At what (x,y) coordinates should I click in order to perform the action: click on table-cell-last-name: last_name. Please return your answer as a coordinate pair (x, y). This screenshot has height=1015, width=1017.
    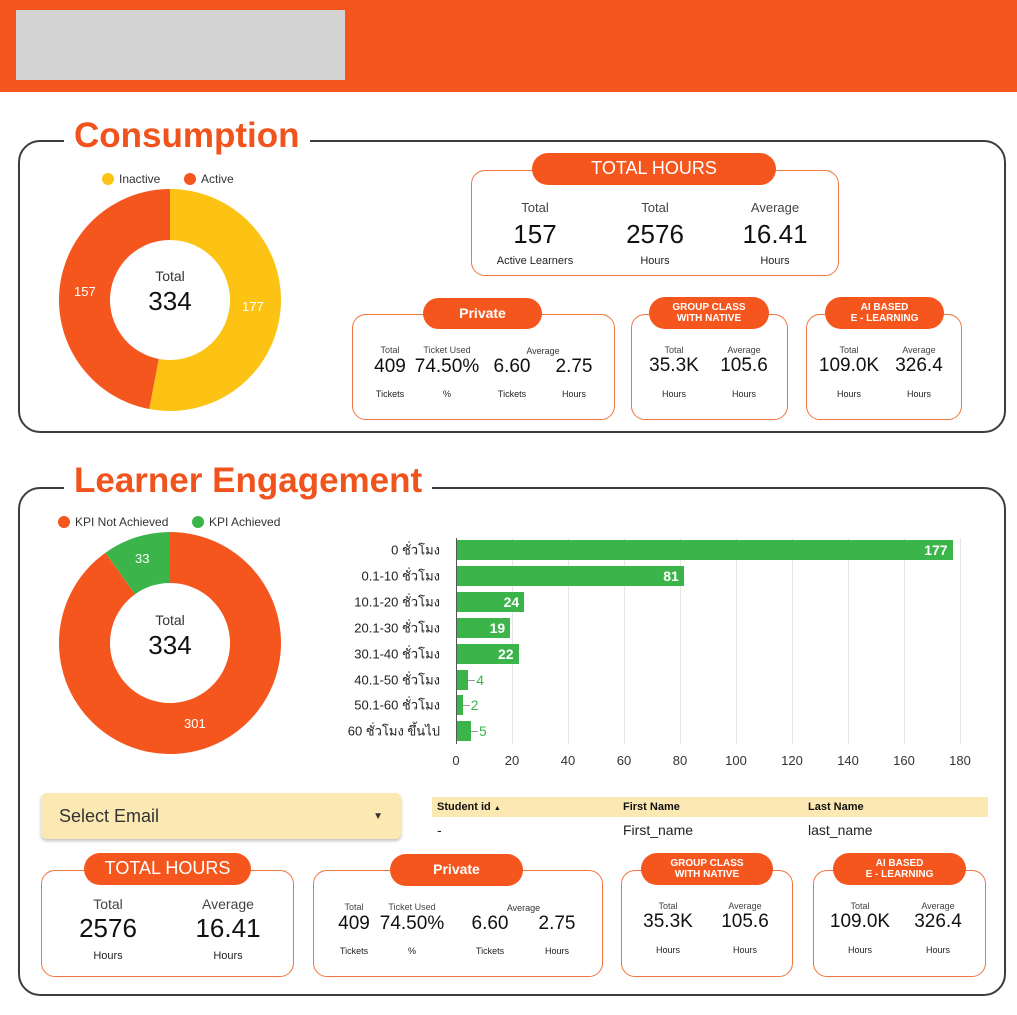
    Looking at the image, I should click on (840, 830).